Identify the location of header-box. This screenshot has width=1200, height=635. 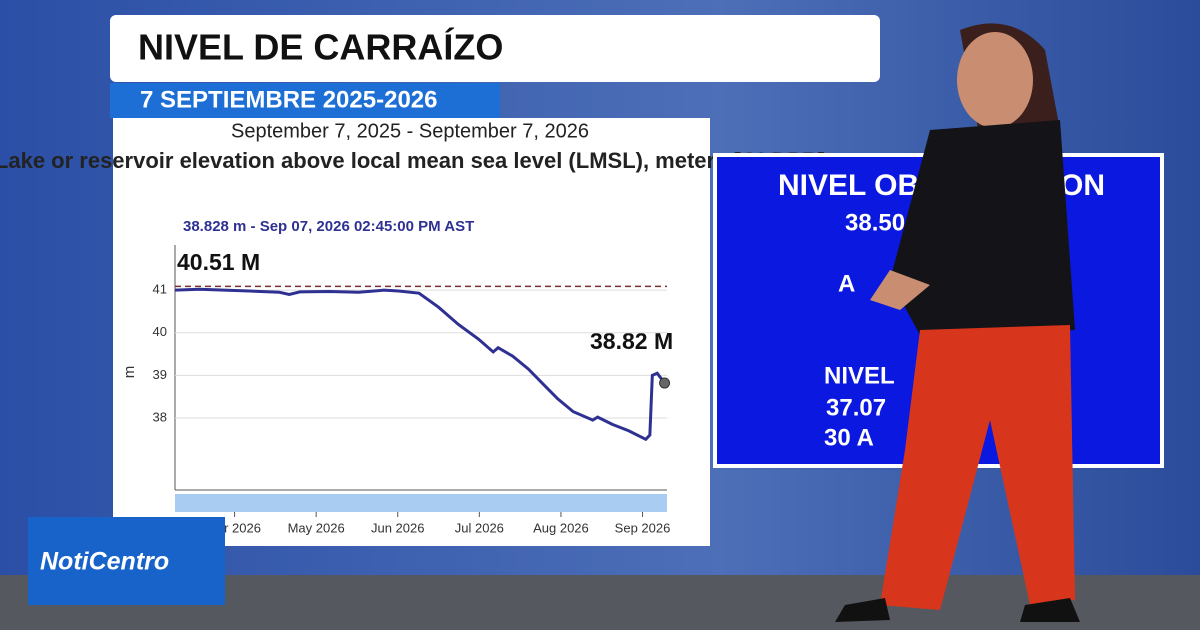
(495, 48).